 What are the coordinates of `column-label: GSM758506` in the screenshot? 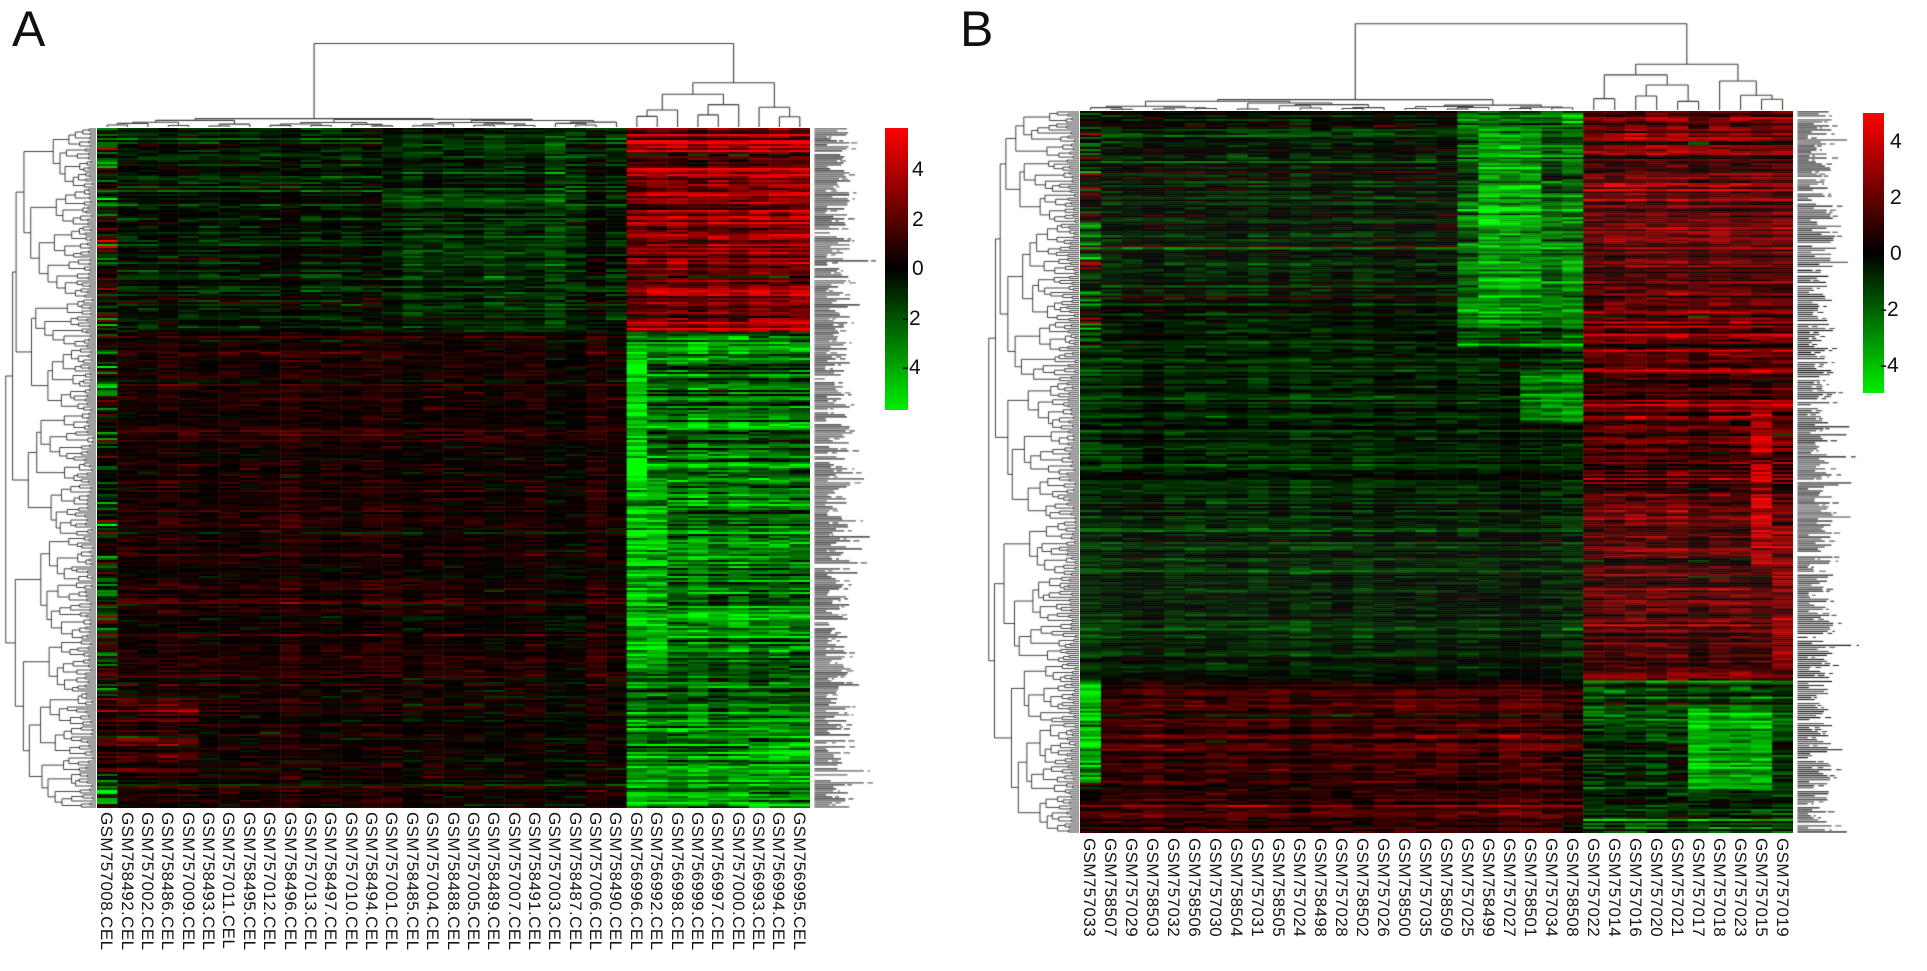 It's located at (1195, 888).